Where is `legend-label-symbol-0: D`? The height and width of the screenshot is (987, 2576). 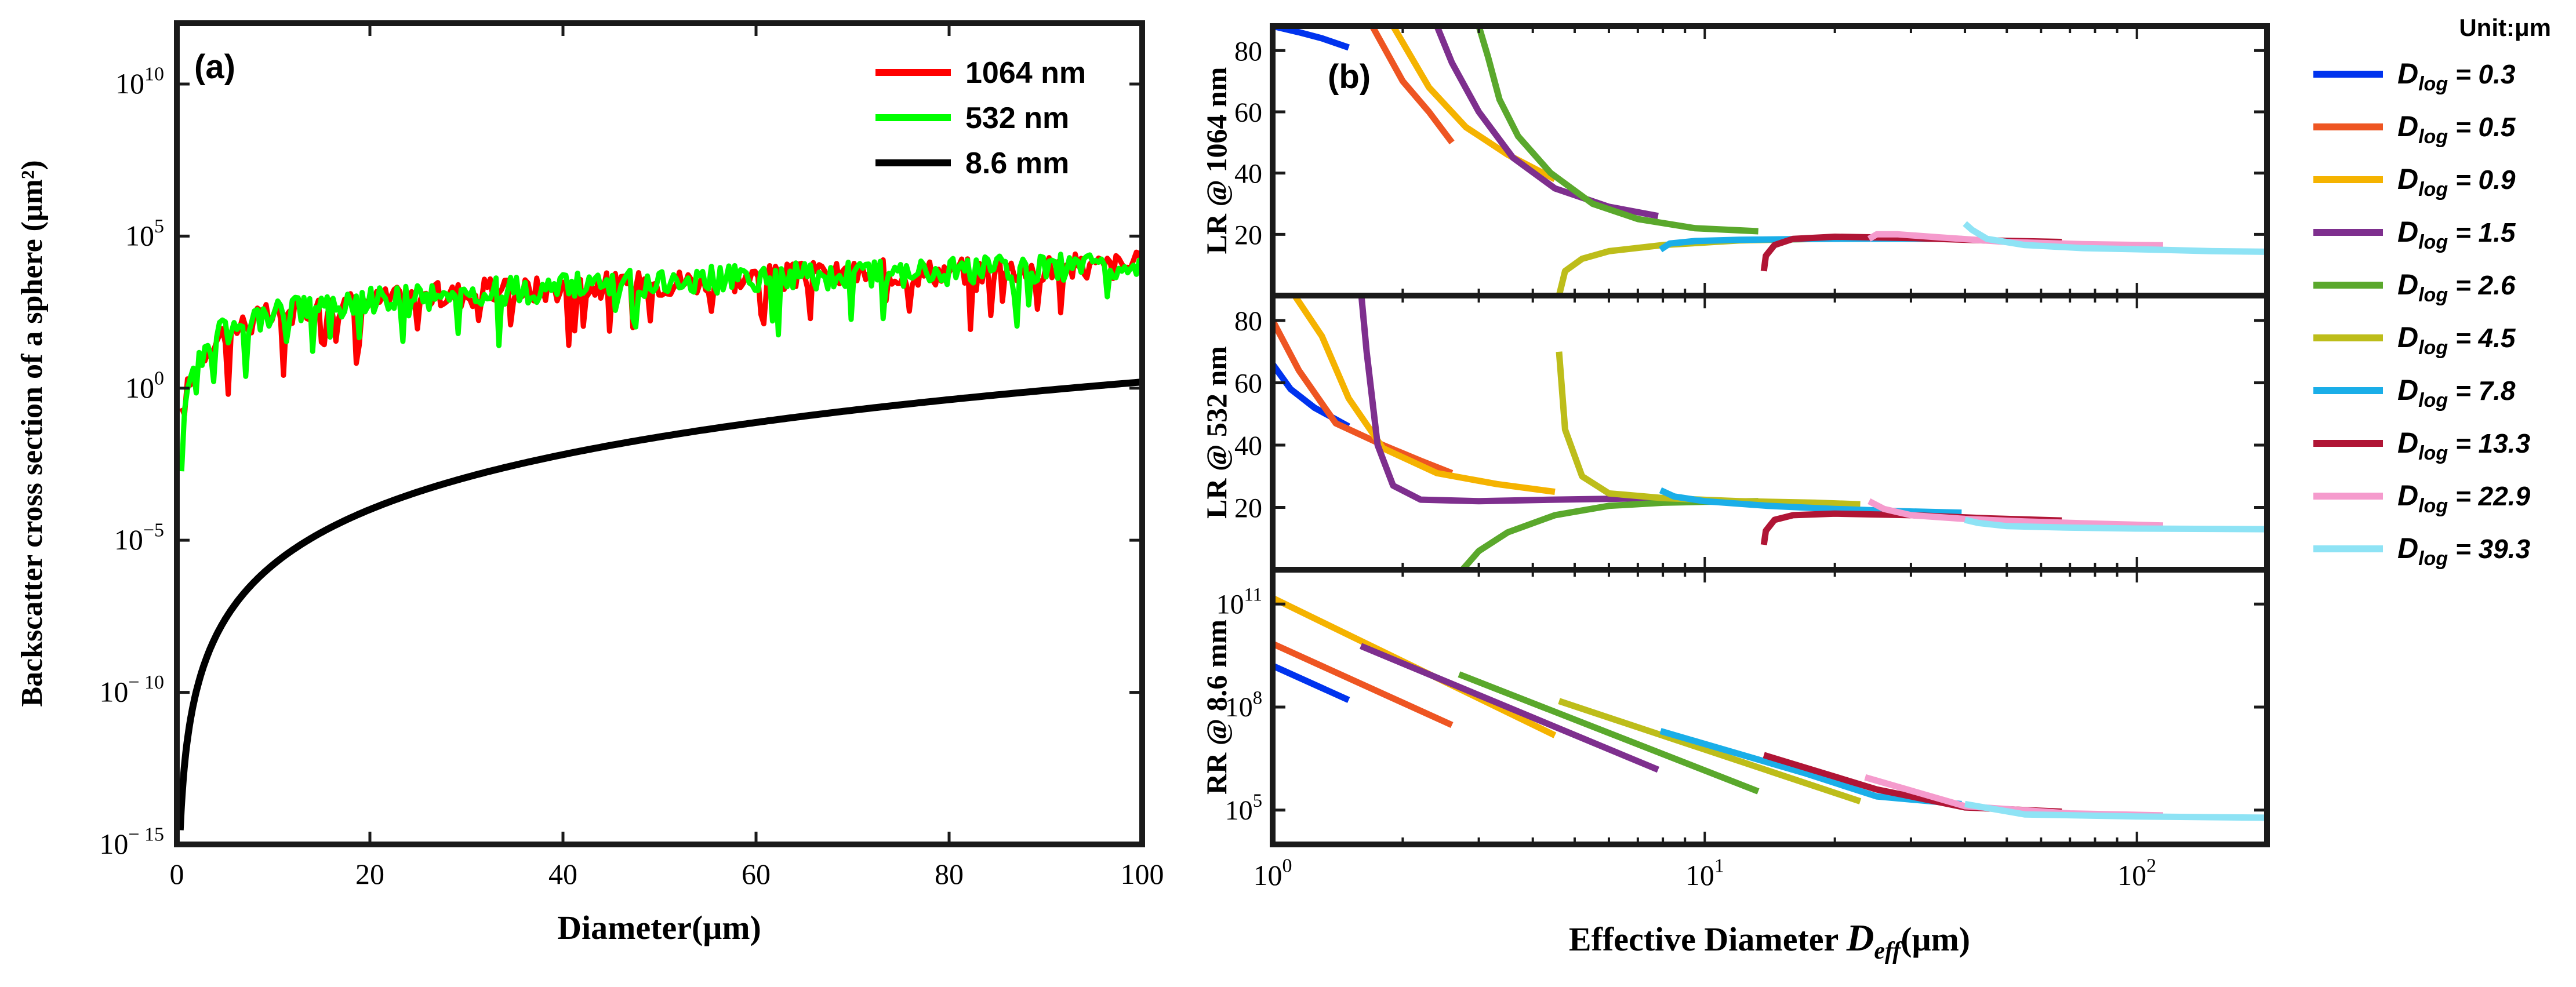
legend-label-symbol-0: D is located at coordinates (2407, 74).